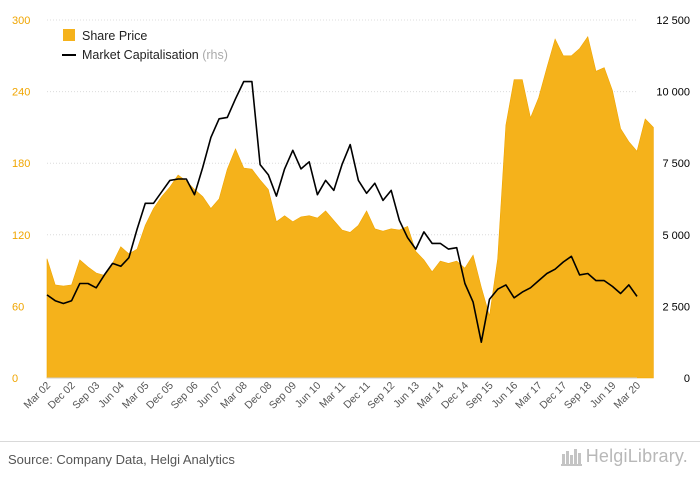  Describe the element at coordinates (381, 396) in the screenshot. I see `x-tick-label: Sep 12` at that location.